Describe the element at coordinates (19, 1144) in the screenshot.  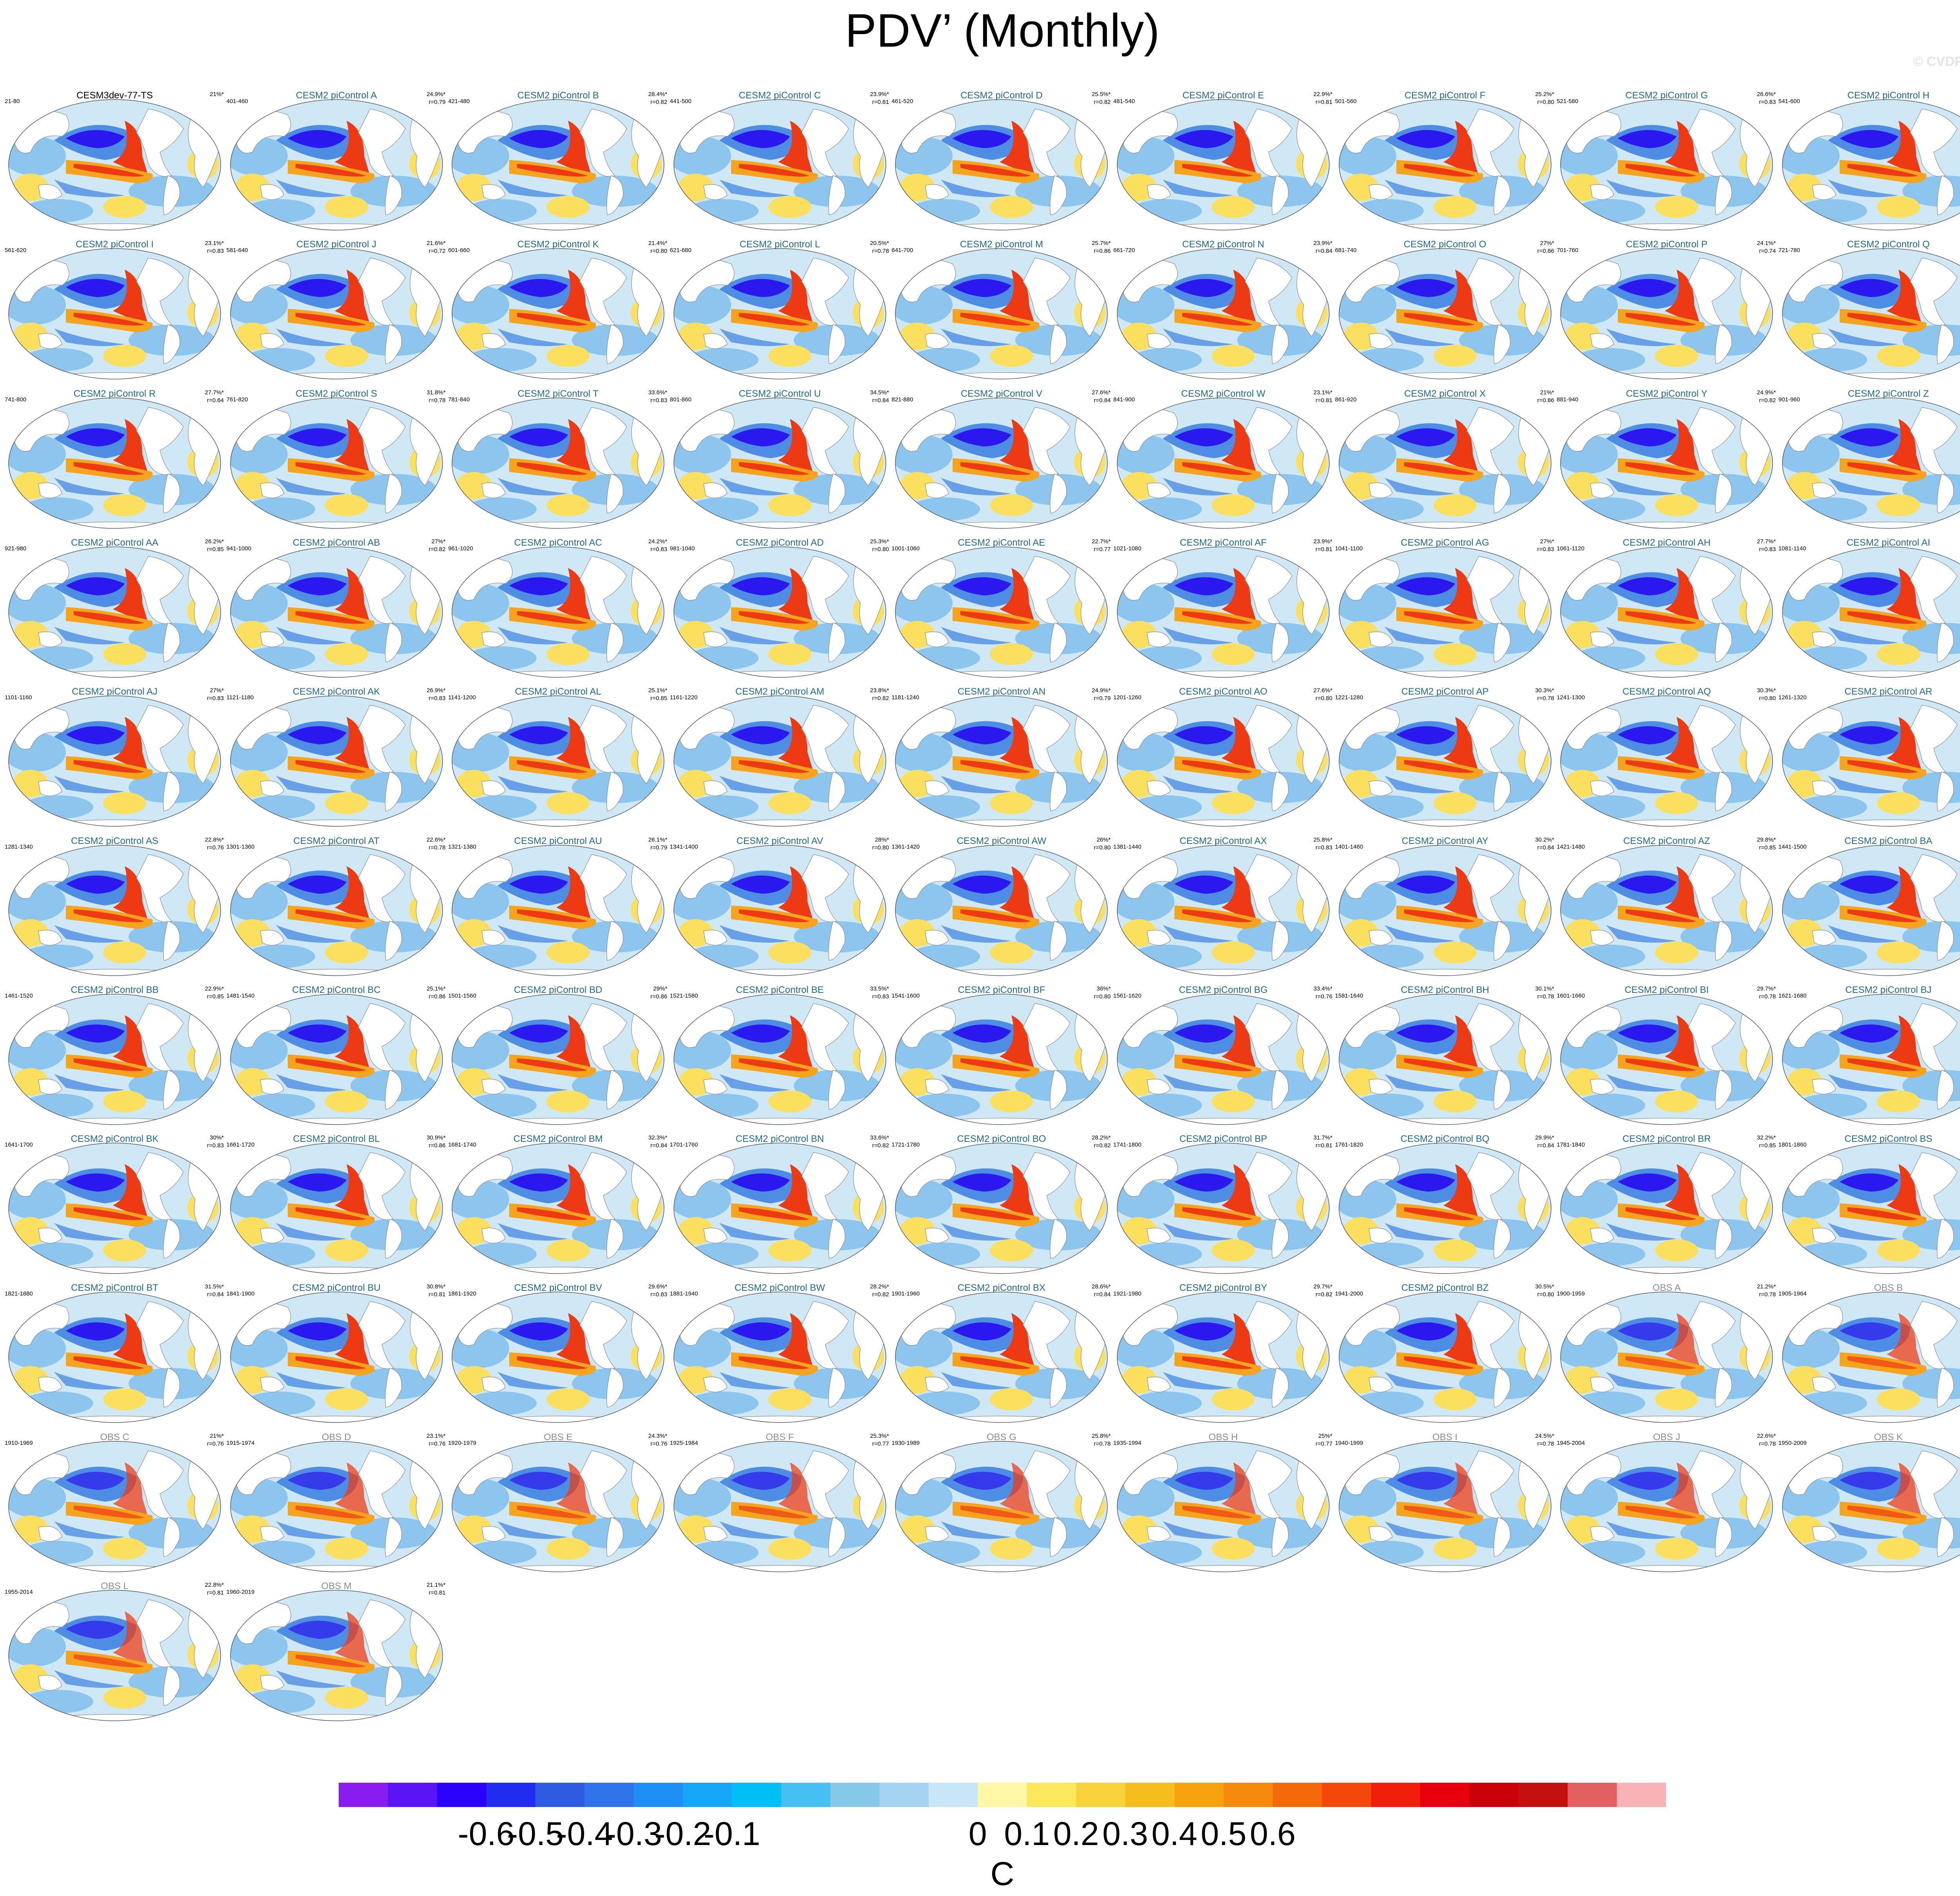
I see `panel-years: 1641-1700` at that location.